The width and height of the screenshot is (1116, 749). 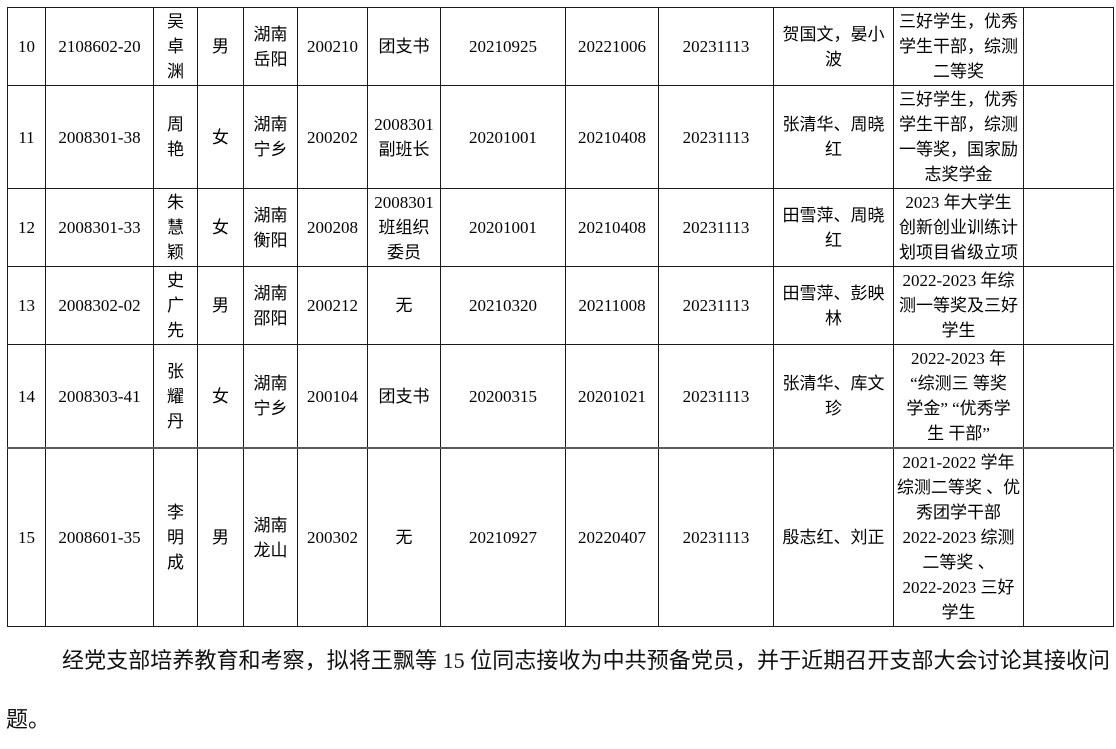 What do you see at coordinates (958, 227) in the screenshot?
I see `table-cell: 2023 年大学生 创新创业训练计 划项目省级立项` at bounding box center [958, 227].